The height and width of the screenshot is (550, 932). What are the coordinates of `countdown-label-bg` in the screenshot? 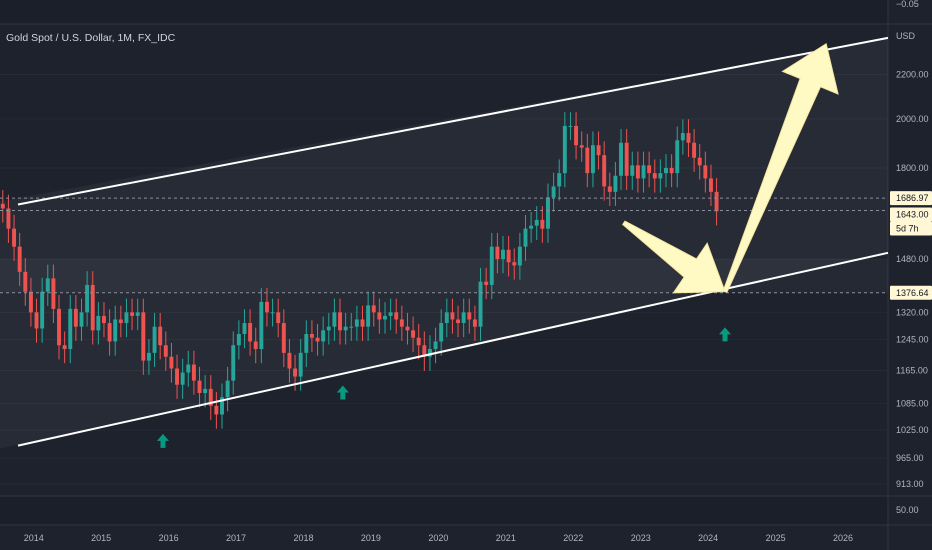 It's located at (911, 228).